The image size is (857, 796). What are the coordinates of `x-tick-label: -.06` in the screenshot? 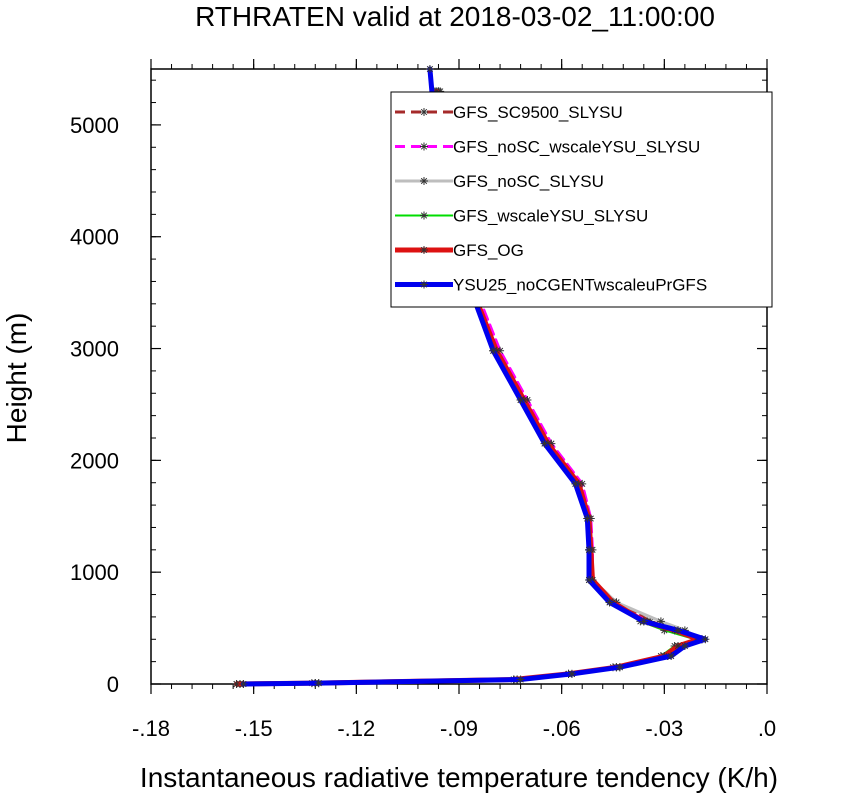 It's located at (562, 728).